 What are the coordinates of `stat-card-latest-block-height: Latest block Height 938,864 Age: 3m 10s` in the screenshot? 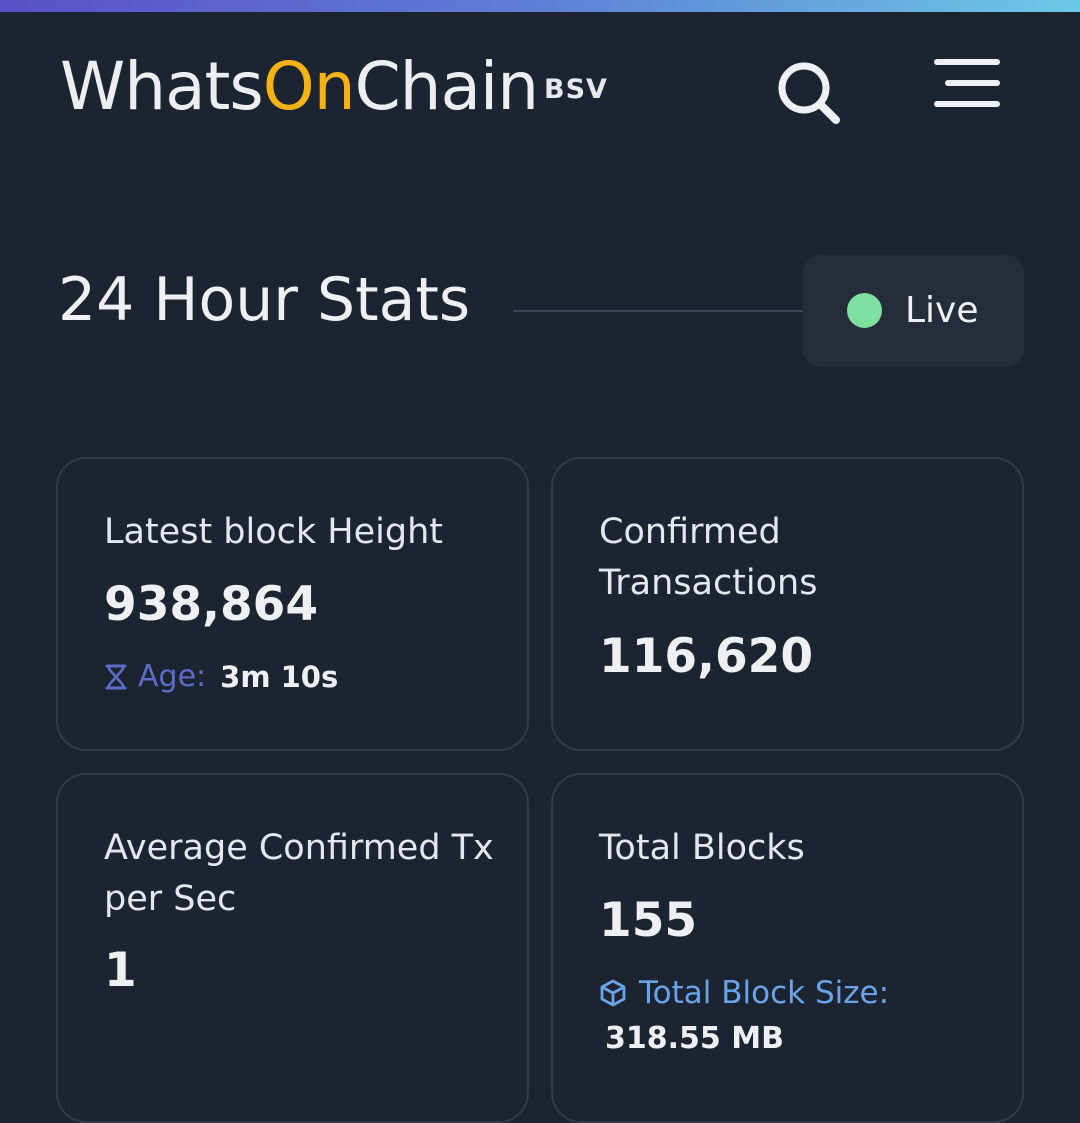 It's located at (292, 604).